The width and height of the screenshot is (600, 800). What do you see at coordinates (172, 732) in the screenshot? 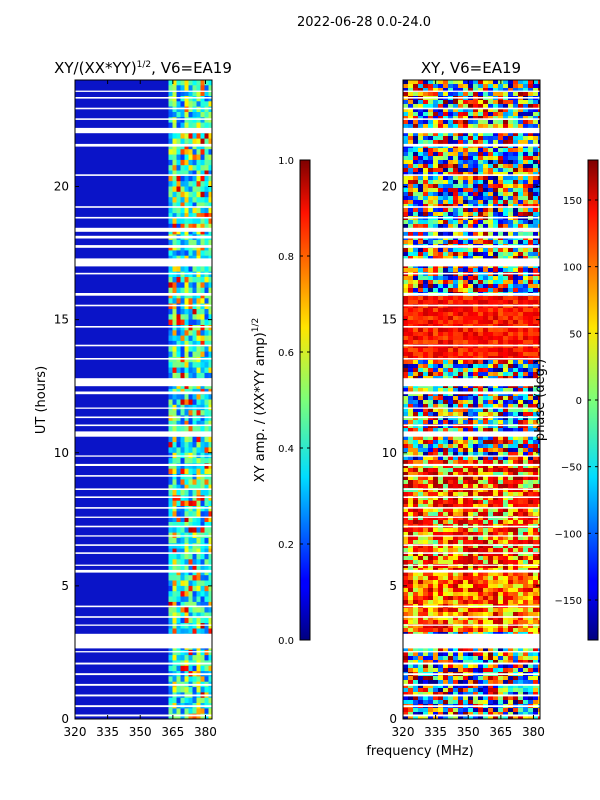
I see `x-tick-label: 365` at bounding box center [172, 732].